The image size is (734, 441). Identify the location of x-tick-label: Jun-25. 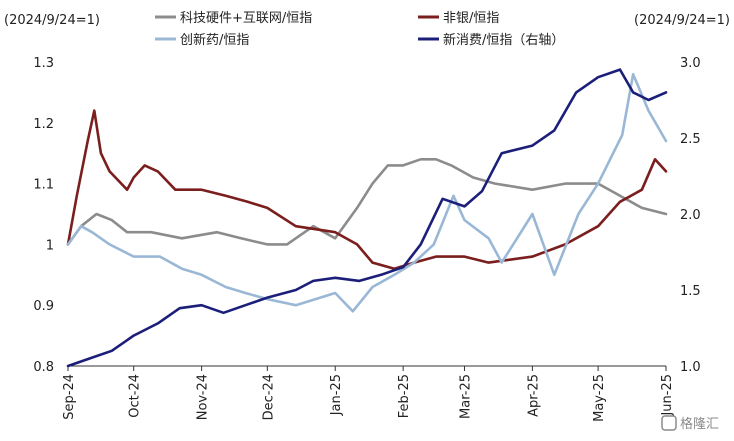
(667, 395).